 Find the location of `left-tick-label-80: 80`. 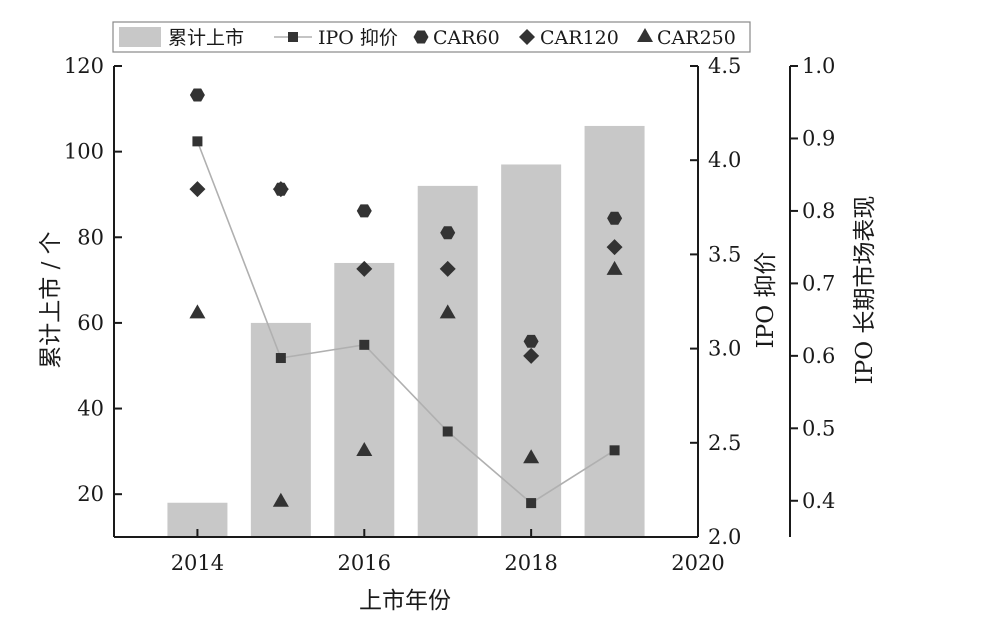

left-tick-label-80: 80 is located at coordinates (90, 237).